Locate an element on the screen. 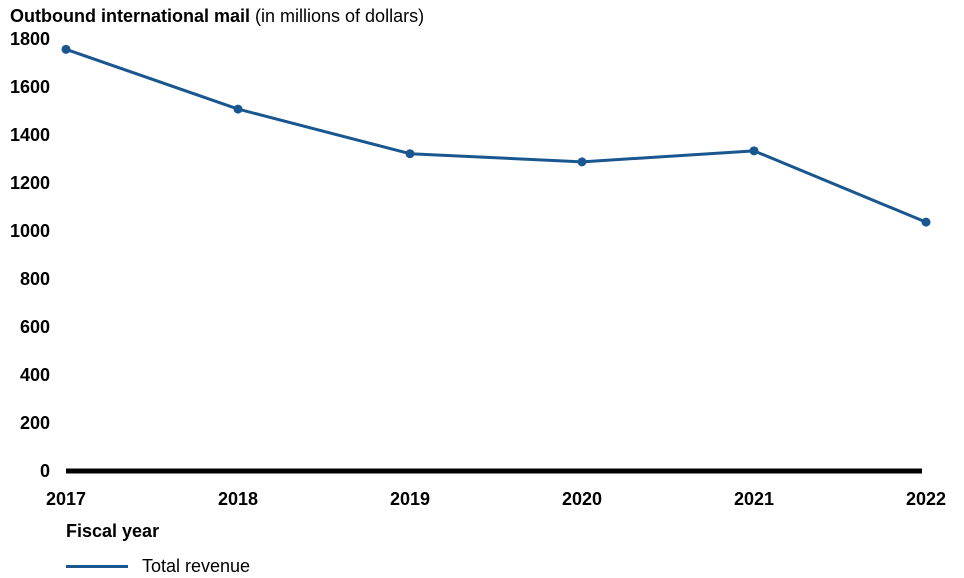 The width and height of the screenshot is (964, 578). x-tick-label: 2019 is located at coordinates (410, 499).